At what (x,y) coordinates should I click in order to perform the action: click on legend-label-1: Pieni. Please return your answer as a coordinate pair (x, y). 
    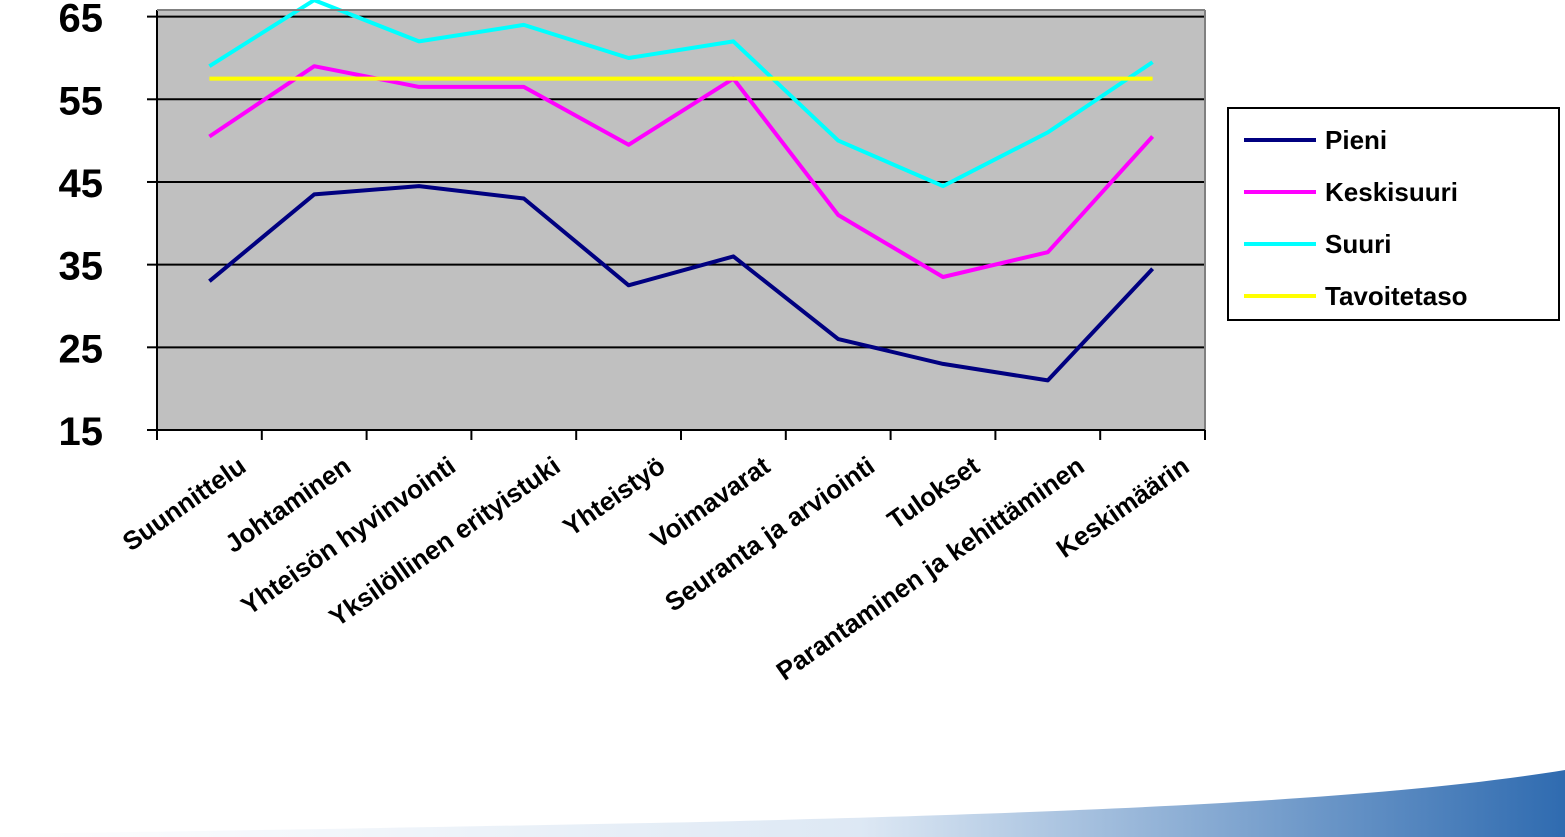
    Looking at the image, I should click on (1356, 140).